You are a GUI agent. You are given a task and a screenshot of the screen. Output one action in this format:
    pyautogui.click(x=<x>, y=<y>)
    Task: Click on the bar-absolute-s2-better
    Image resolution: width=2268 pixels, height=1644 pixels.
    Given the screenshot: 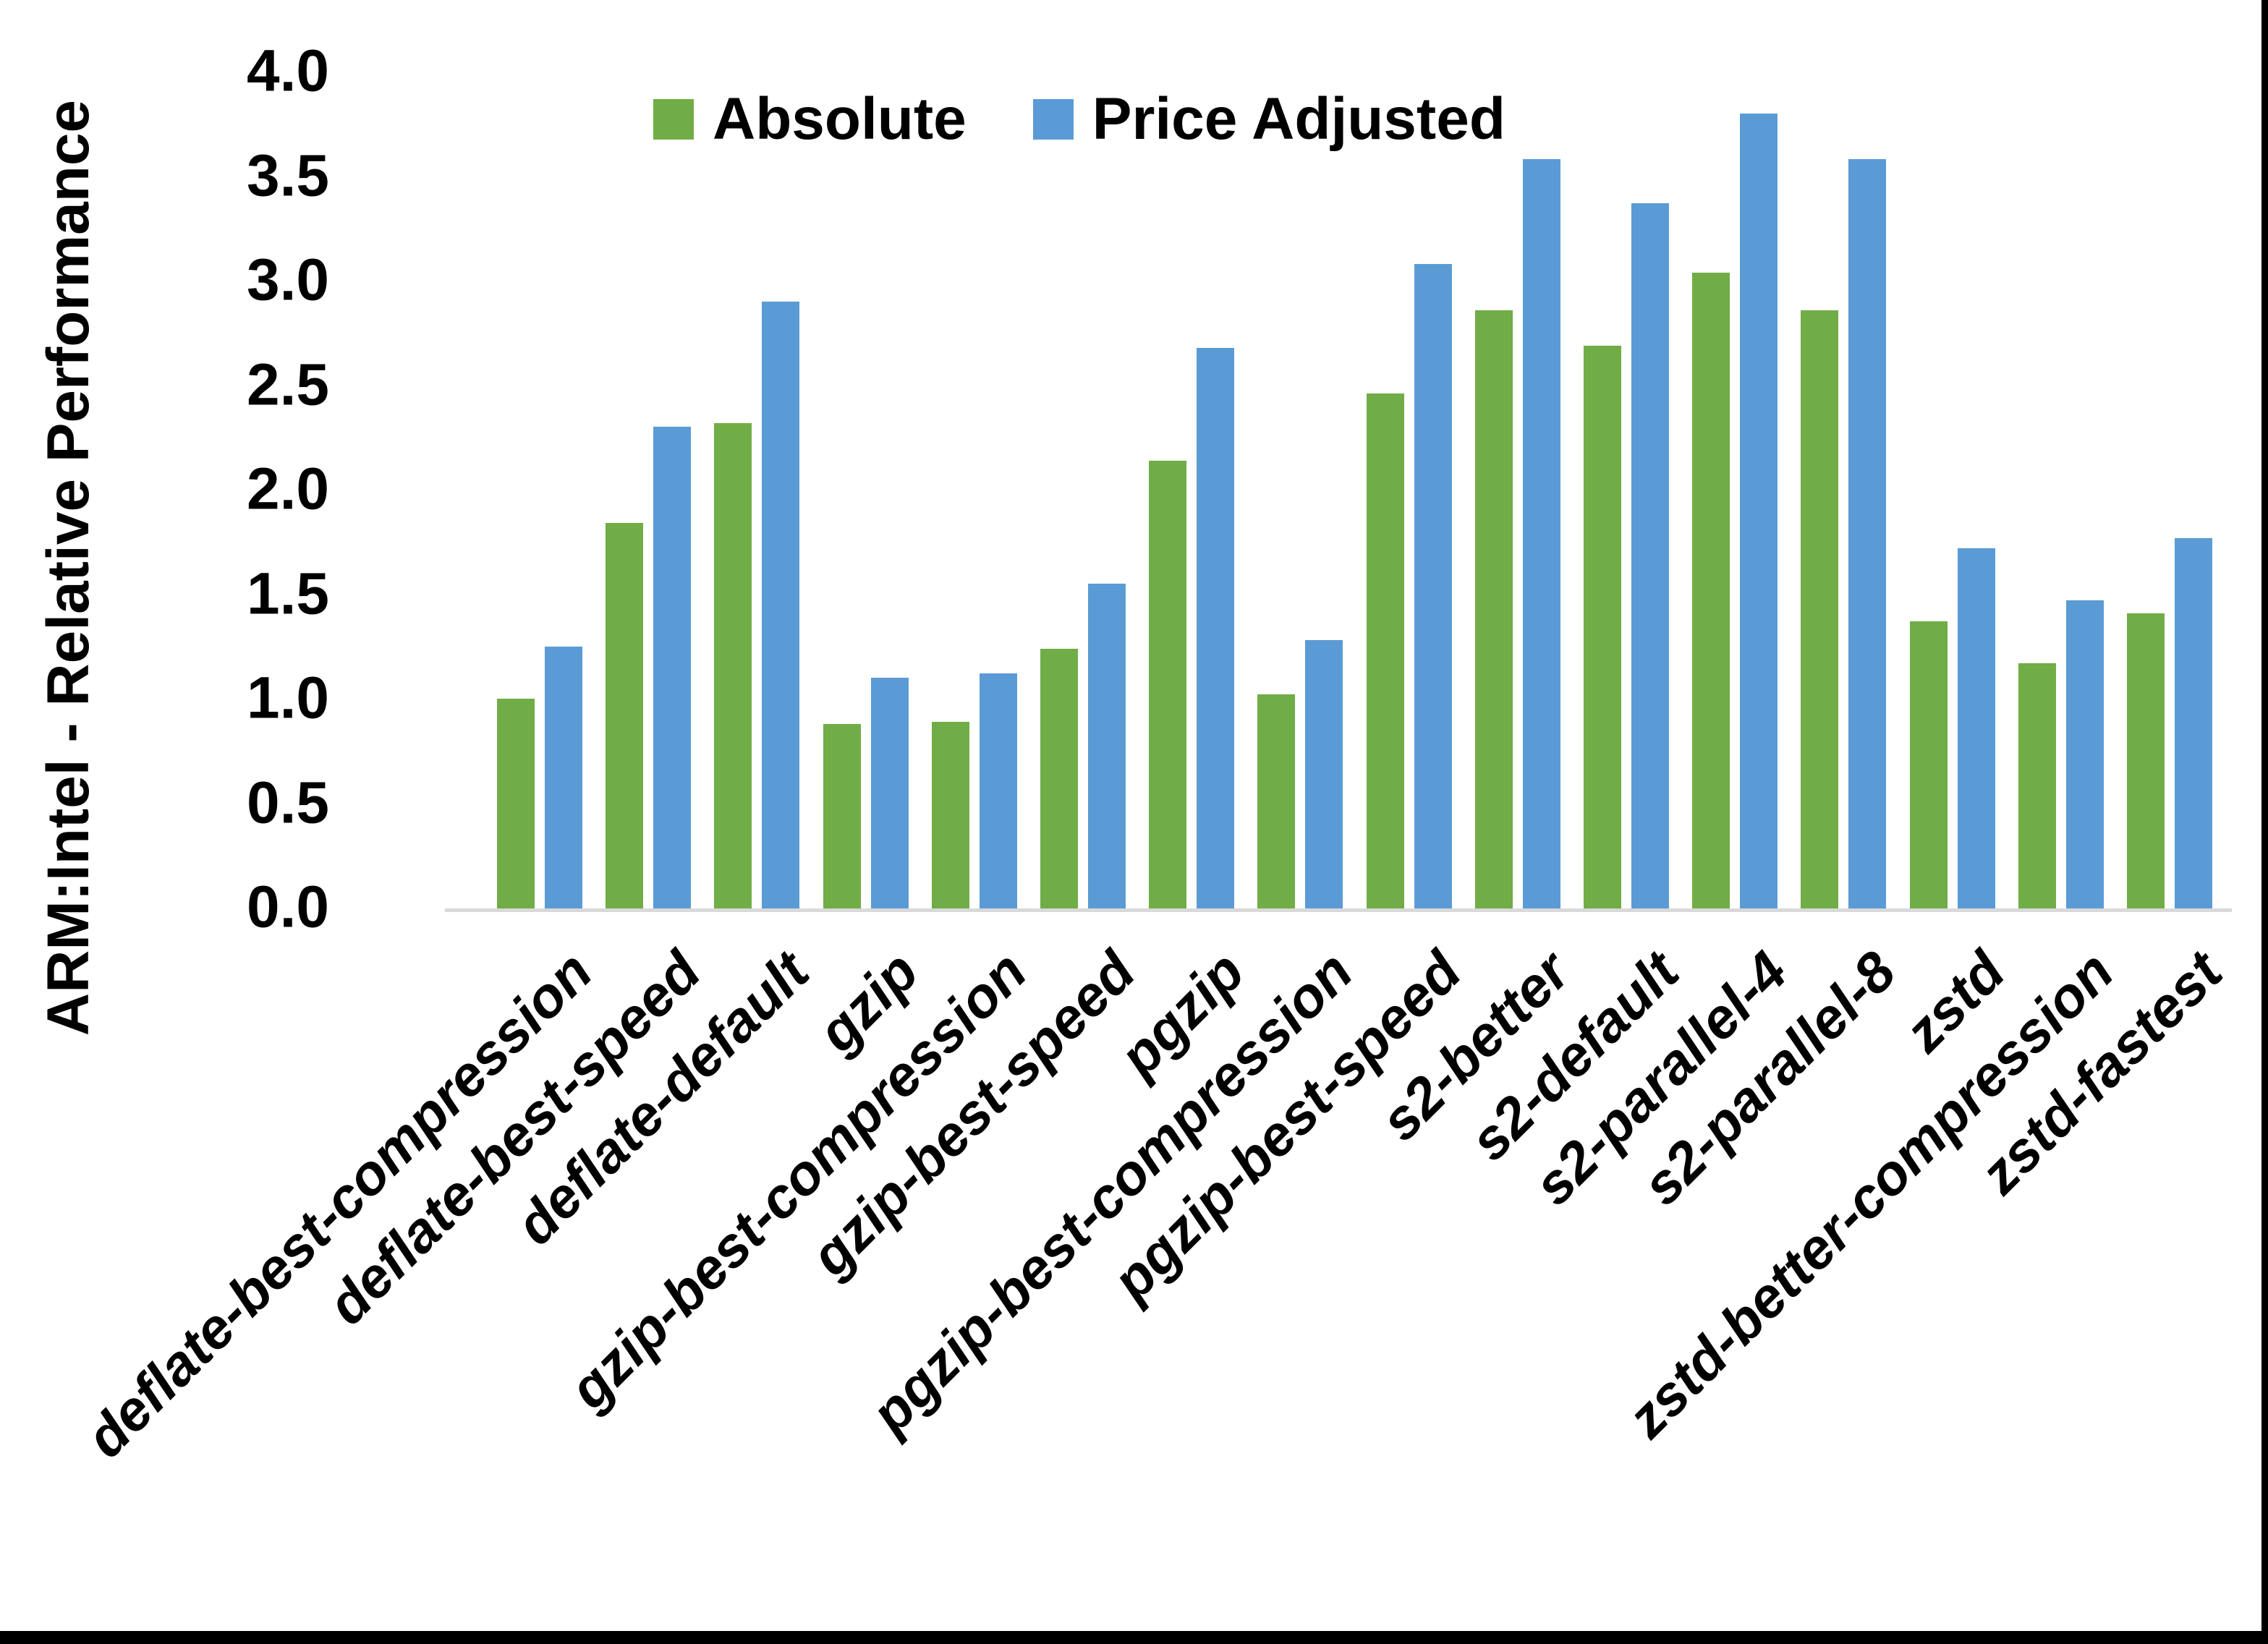 What is the action you would take?
    pyautogui.click(x=1494, y=610)
    